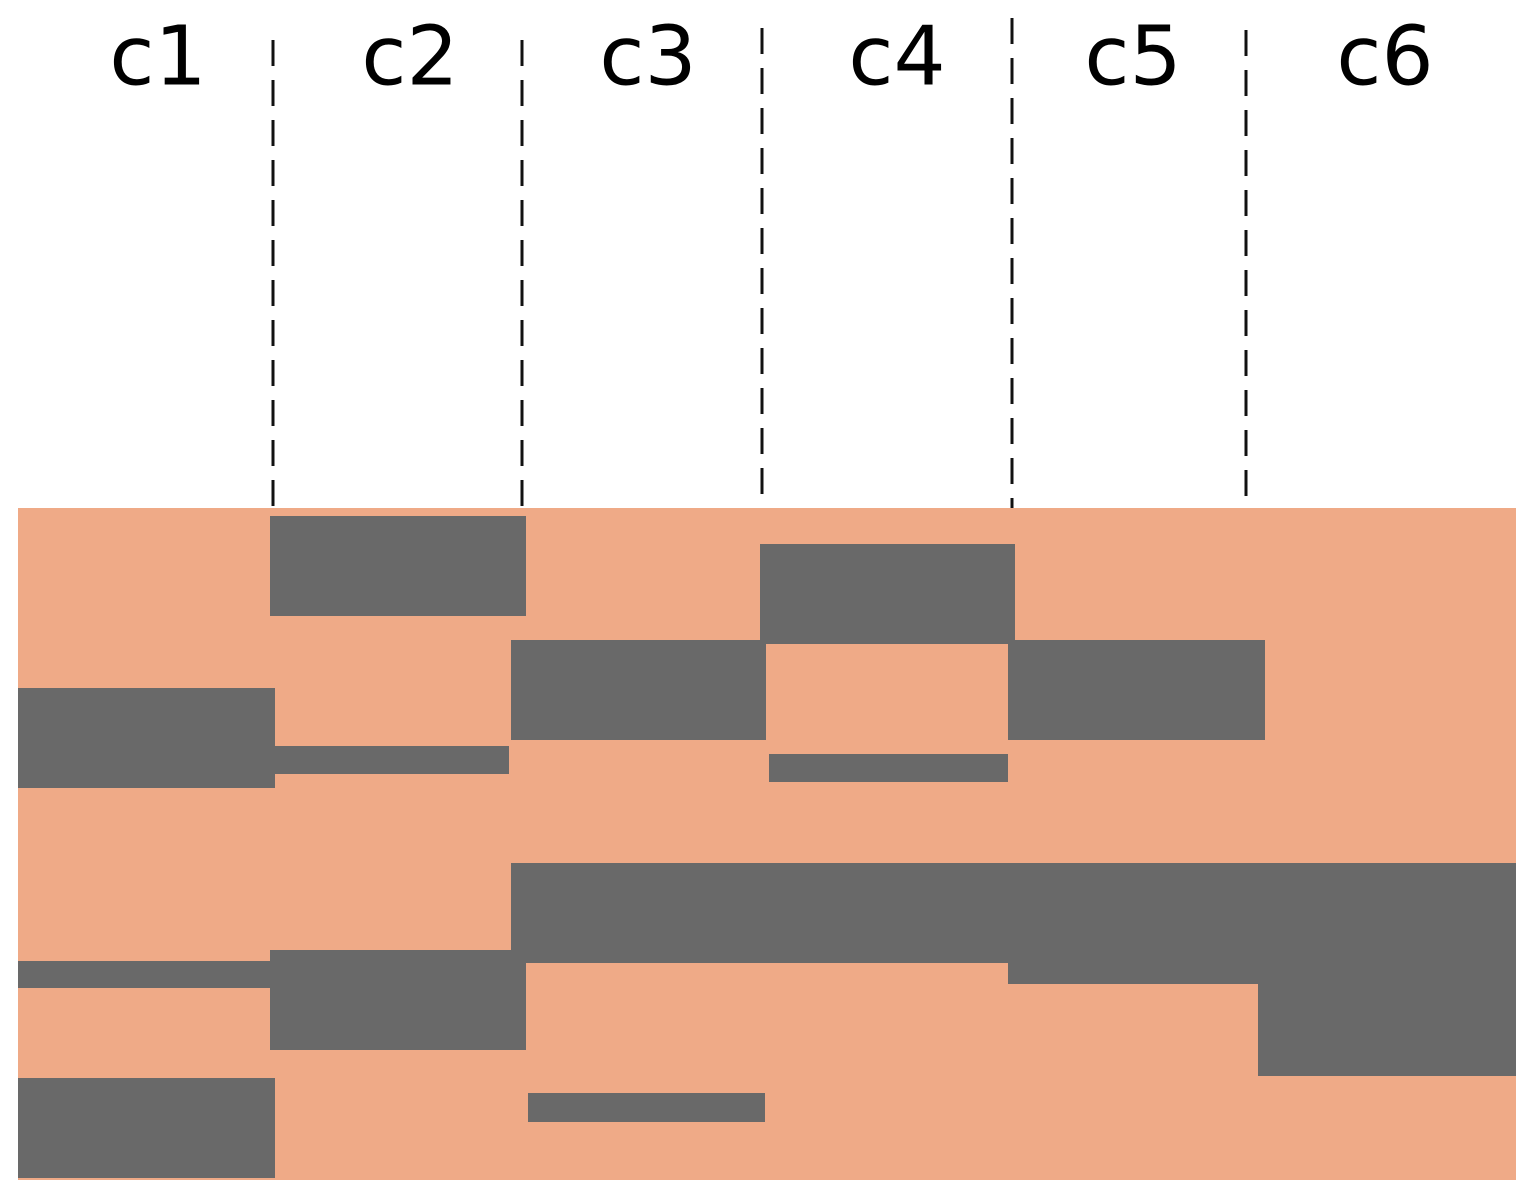  I want to click on column-label: c1, so click(157, 56).